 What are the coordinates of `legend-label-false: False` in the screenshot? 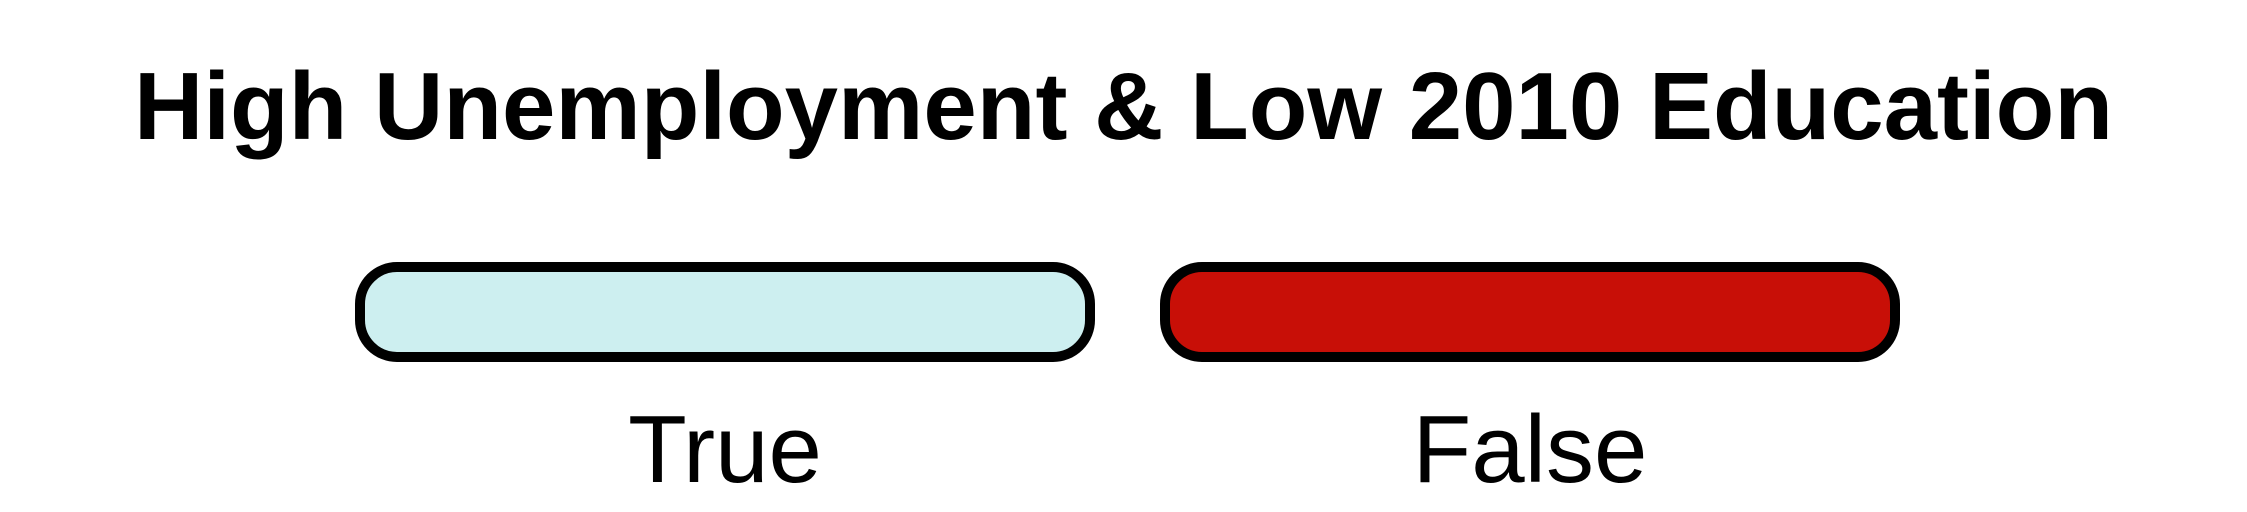 It's located at (1530, 449).